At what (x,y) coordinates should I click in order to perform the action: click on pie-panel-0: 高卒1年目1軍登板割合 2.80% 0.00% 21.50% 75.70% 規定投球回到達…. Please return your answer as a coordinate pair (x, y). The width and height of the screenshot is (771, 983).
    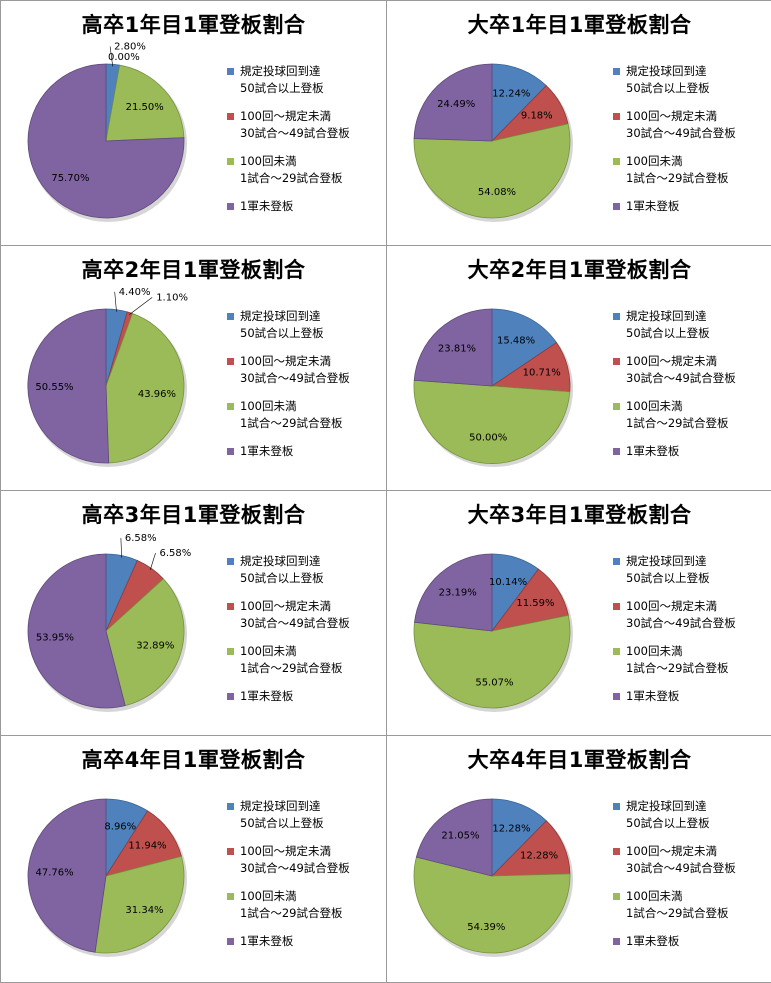
    Looking at the image, I should click on (194, 123).